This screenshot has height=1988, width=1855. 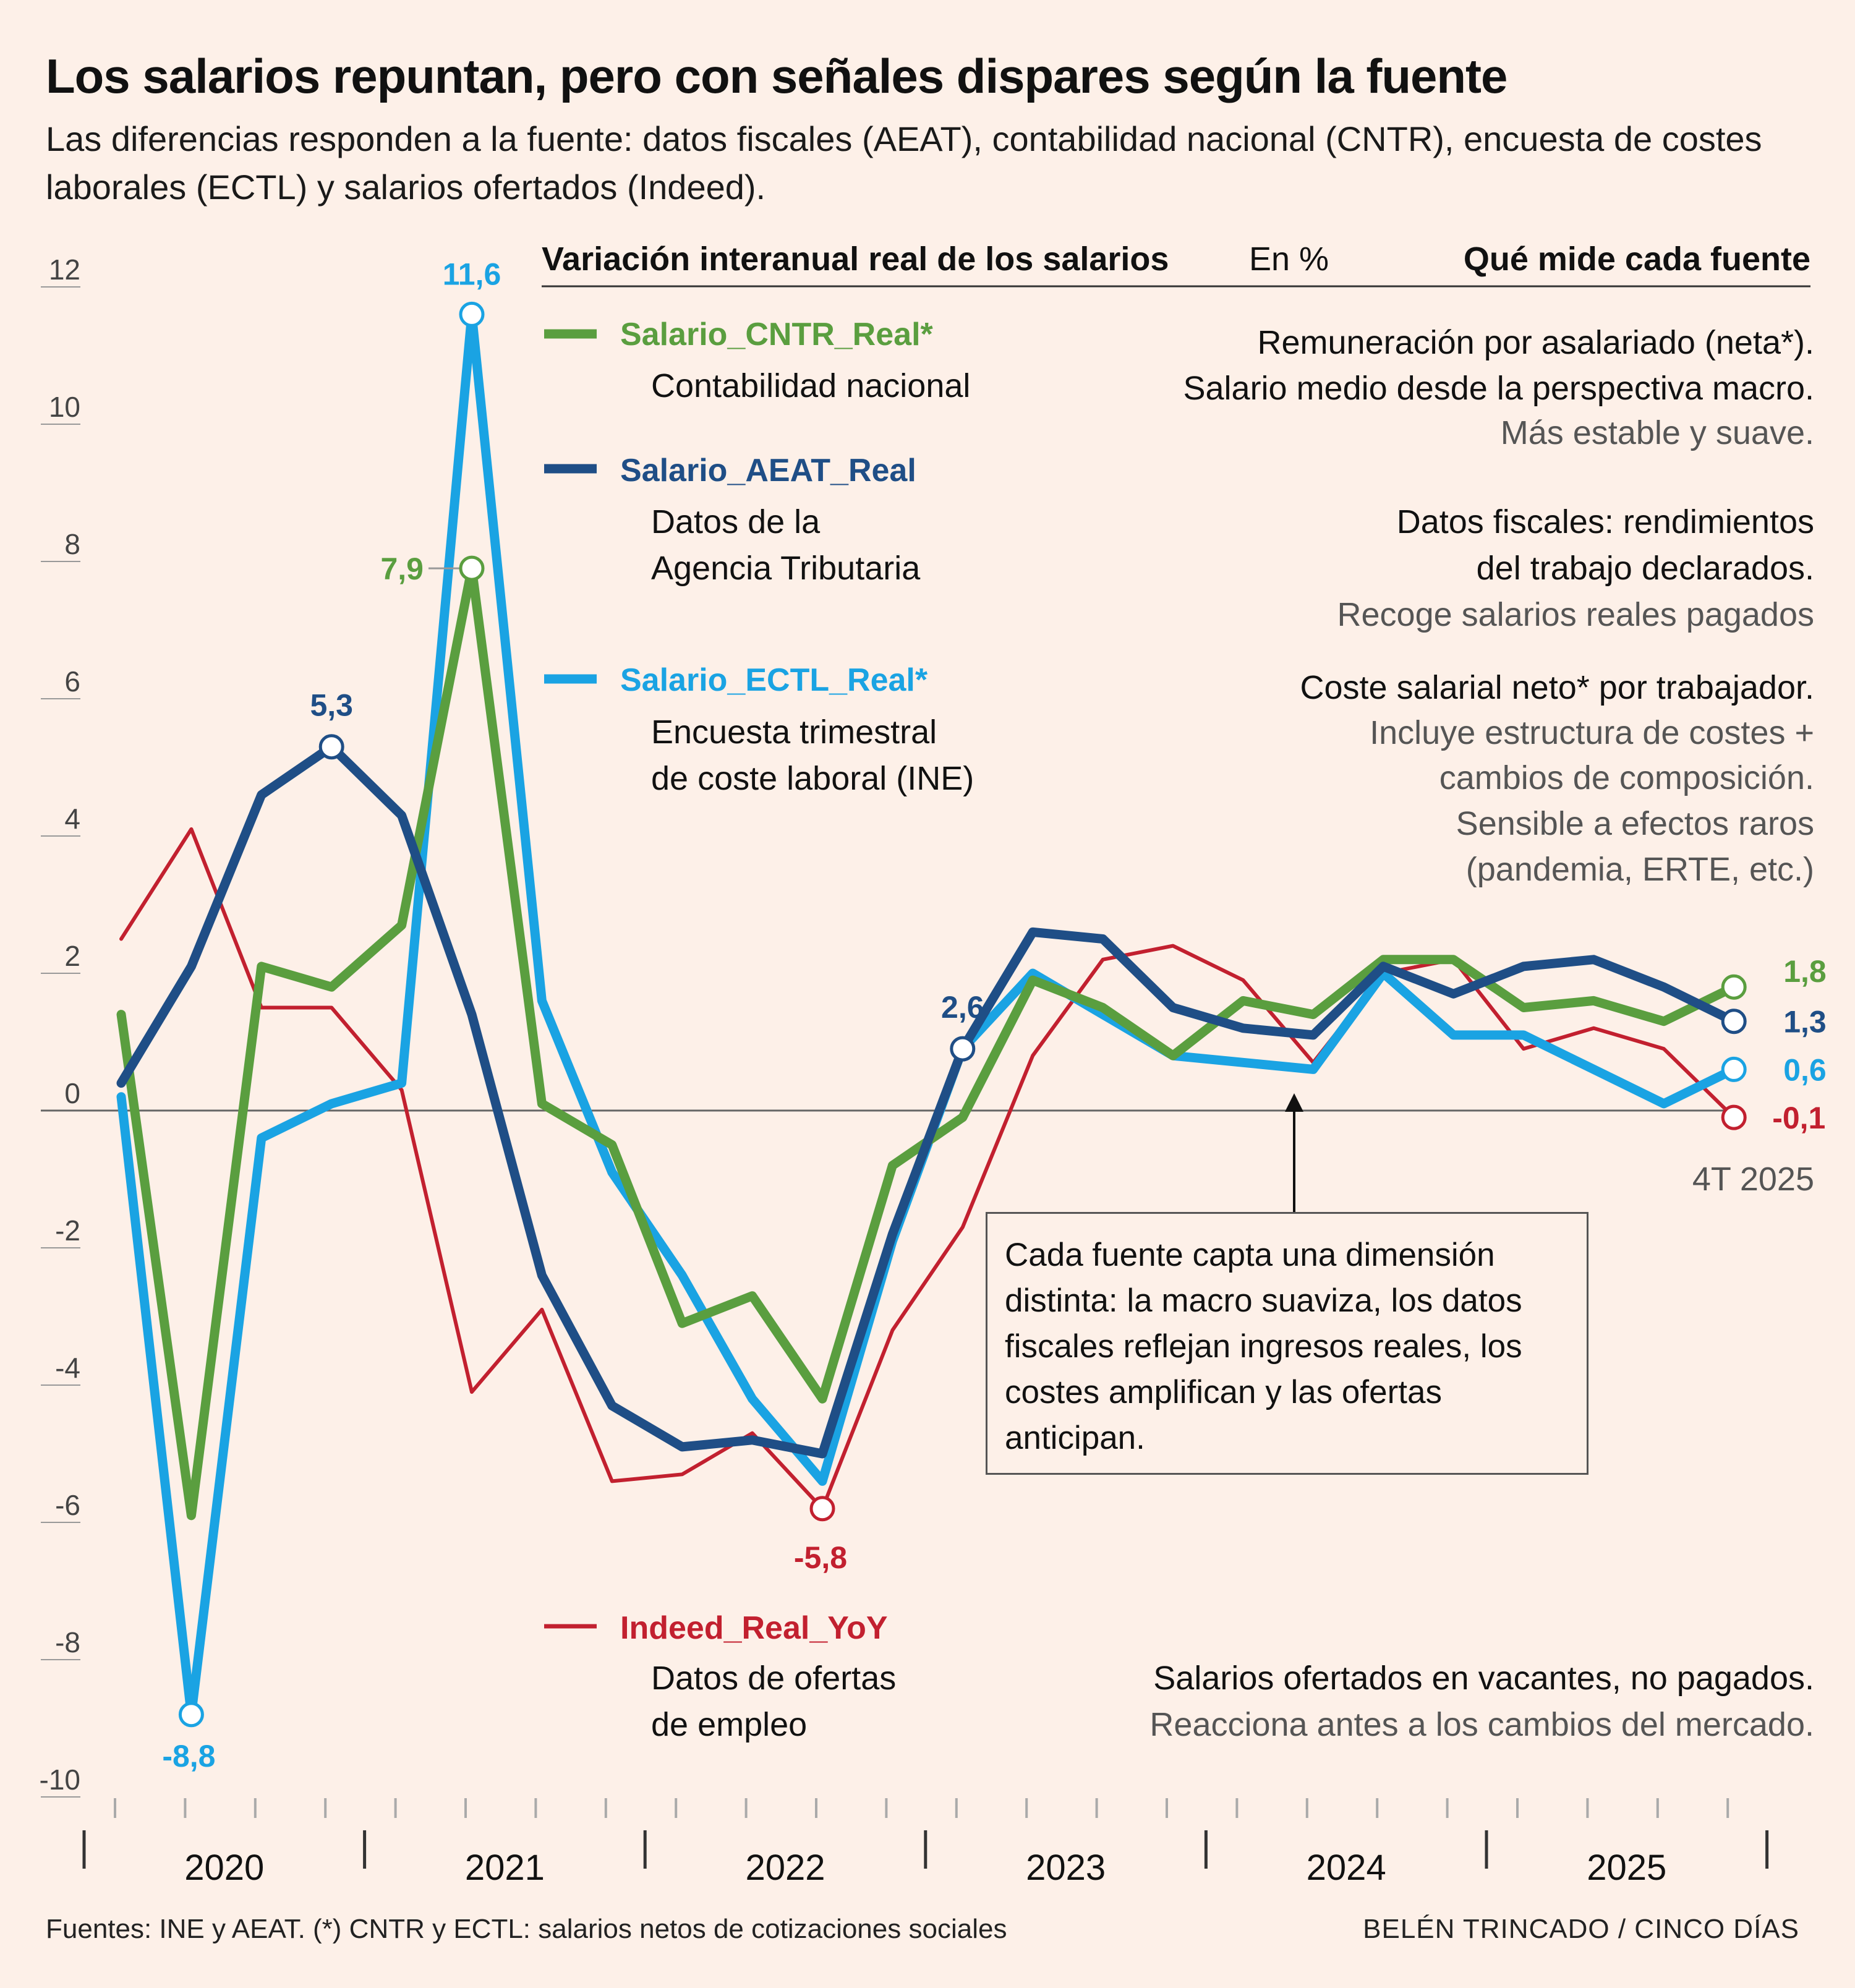 What do you see at coordinates (72, 819) in the screenshot?
I see `y-tick-label: 4` at bounding box center [72, 819].